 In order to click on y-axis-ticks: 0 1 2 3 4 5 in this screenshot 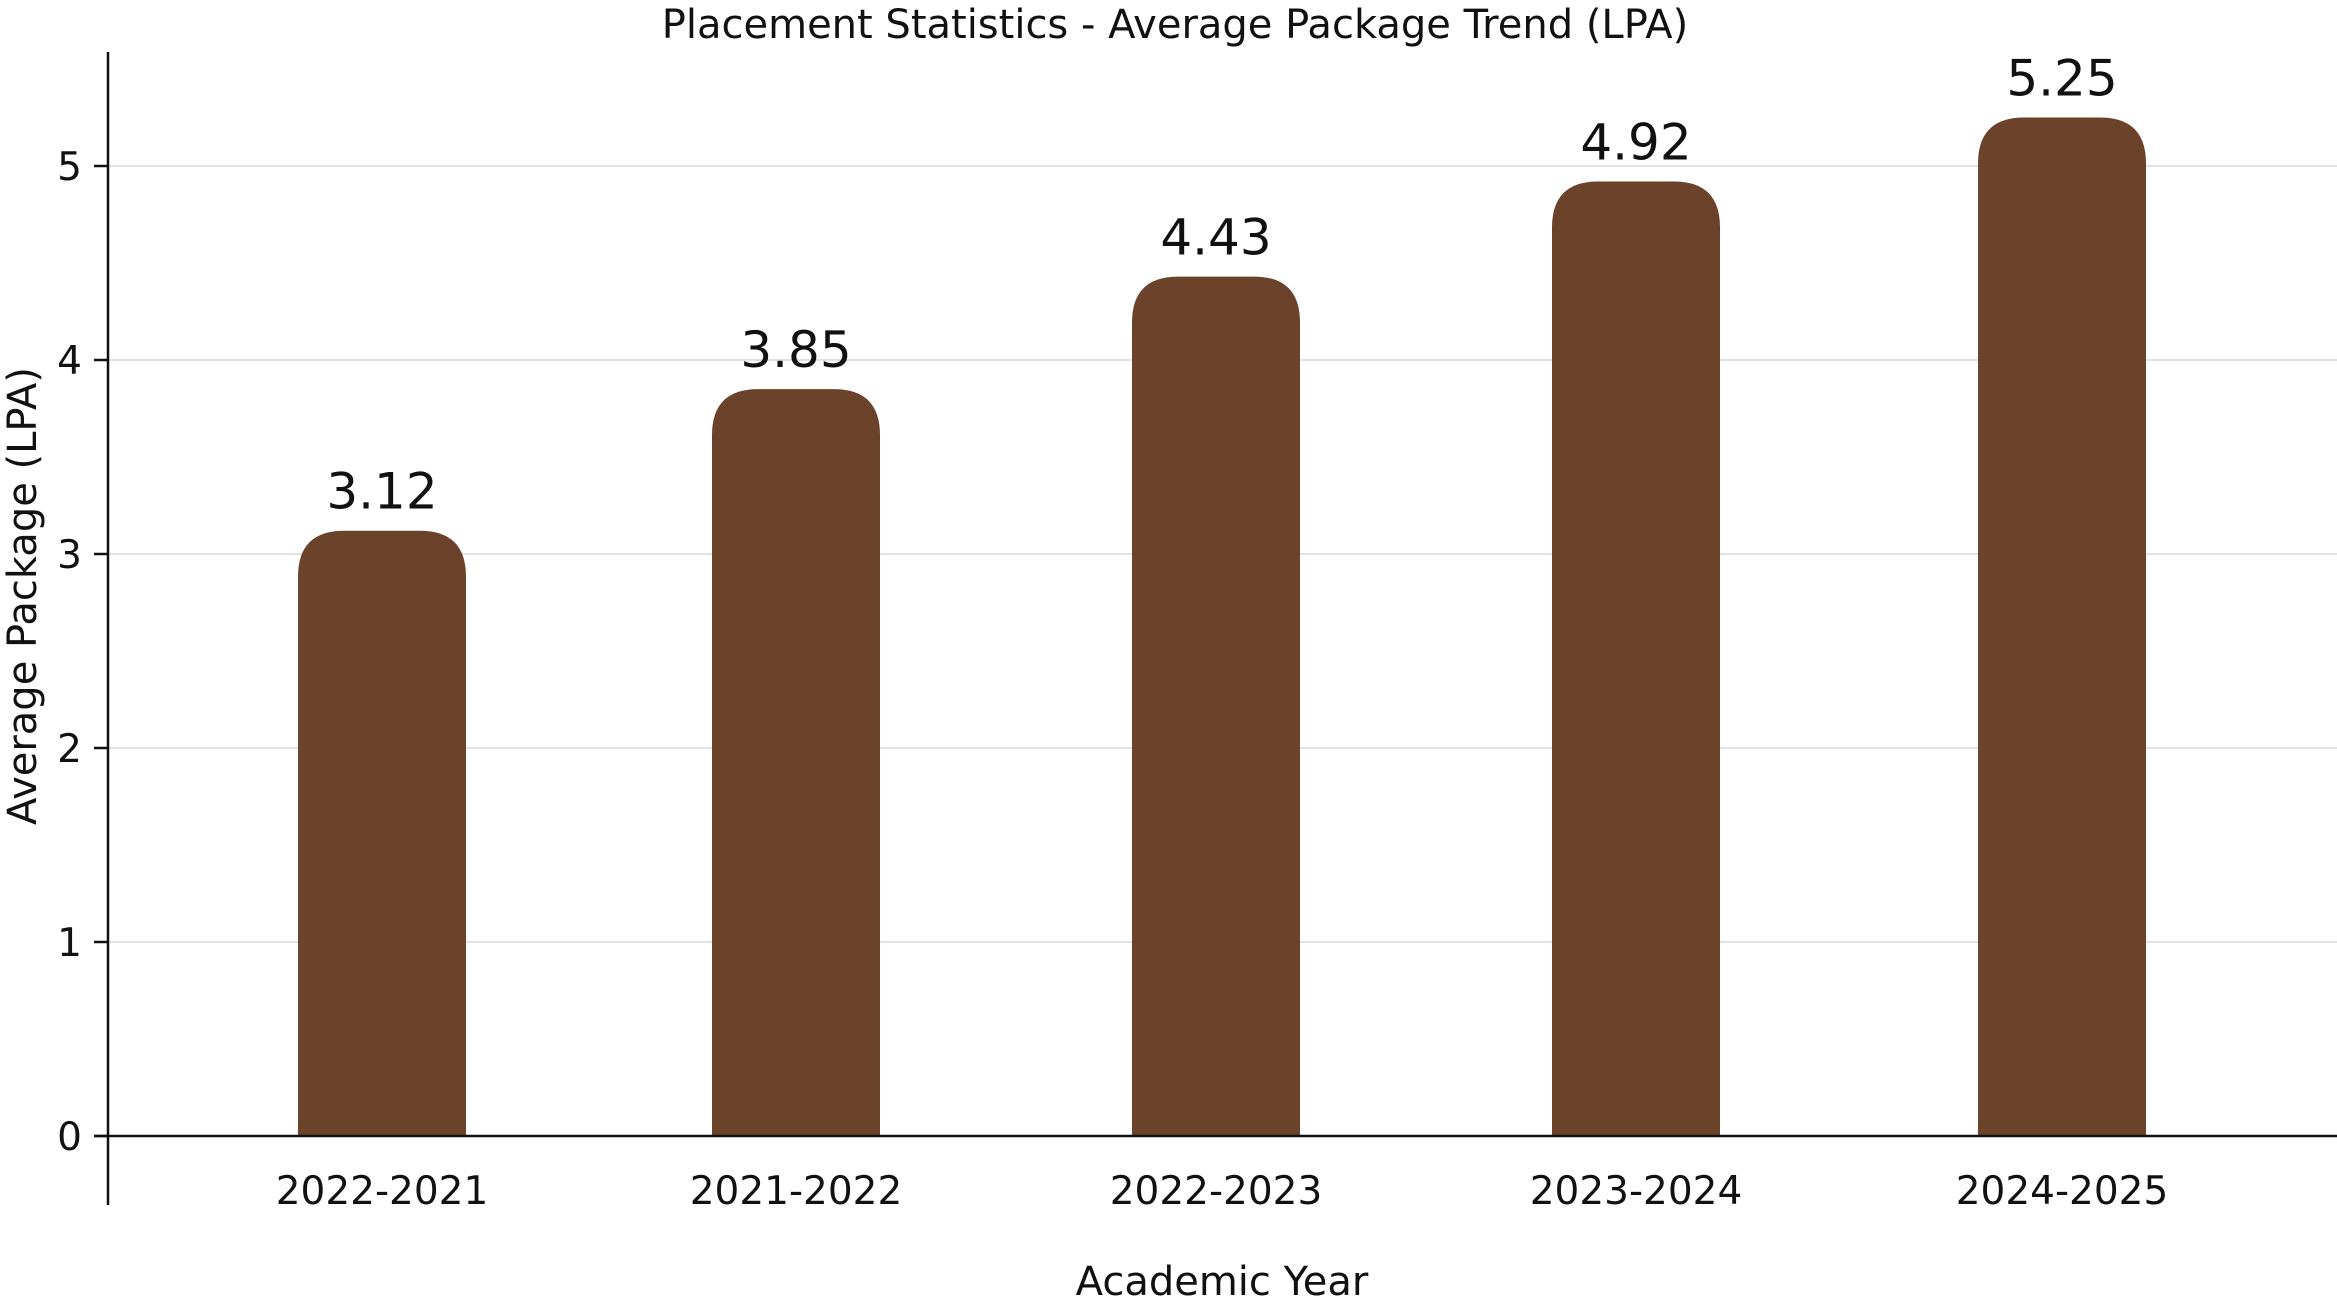, I will do `click(82, 652)`.